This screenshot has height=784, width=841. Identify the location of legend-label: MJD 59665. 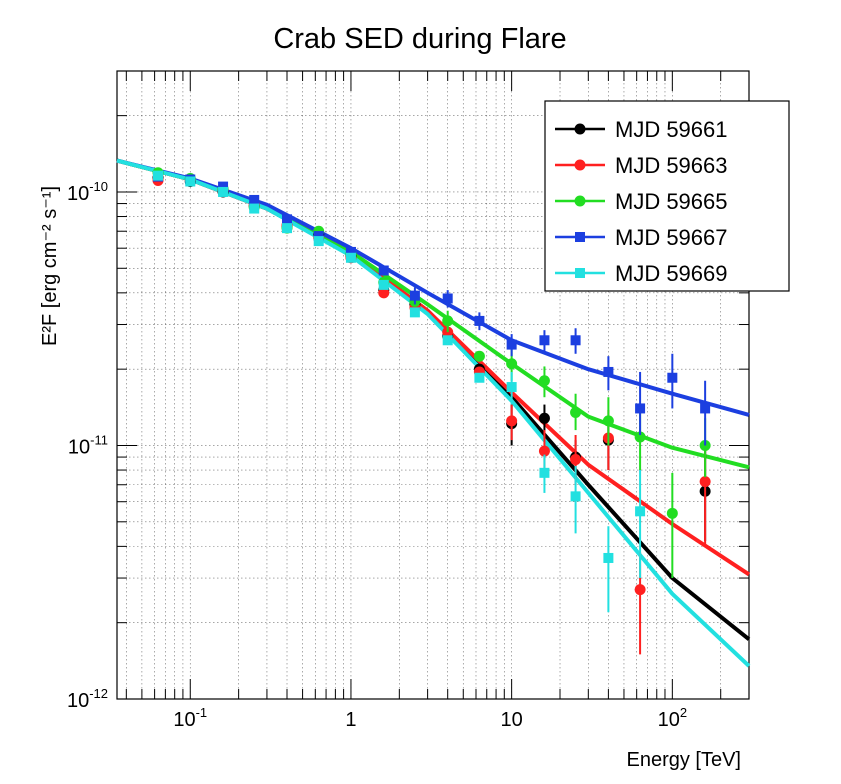
(671, 201).